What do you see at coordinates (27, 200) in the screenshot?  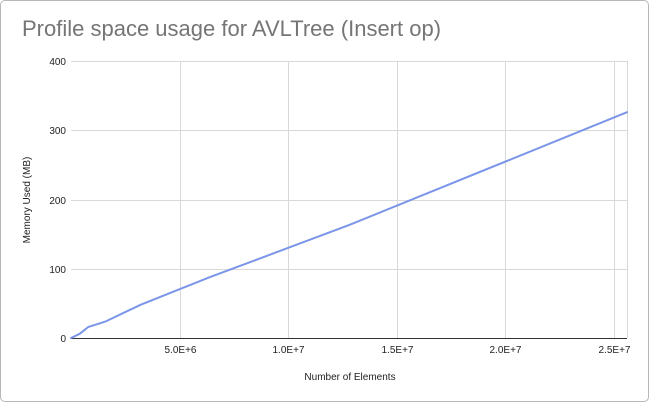 I see `y-axis-title: Memory Used (MB)` at bounding box center [27, 200].